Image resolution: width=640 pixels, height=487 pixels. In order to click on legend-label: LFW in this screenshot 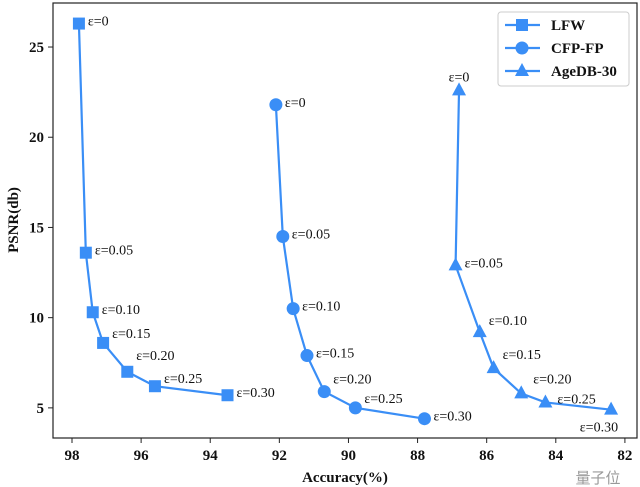, I will do `click(568, 26)`.